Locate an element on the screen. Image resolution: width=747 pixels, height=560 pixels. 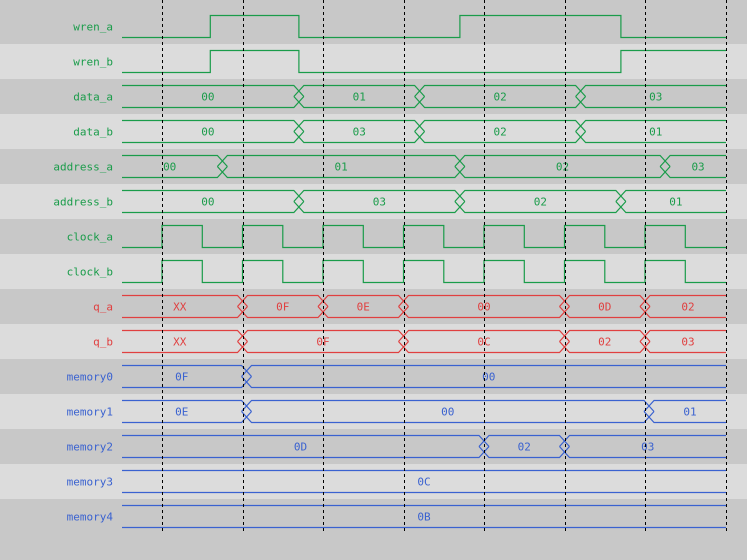
bus-value-memory3-0: 0C is located at coordinates (423, 482).